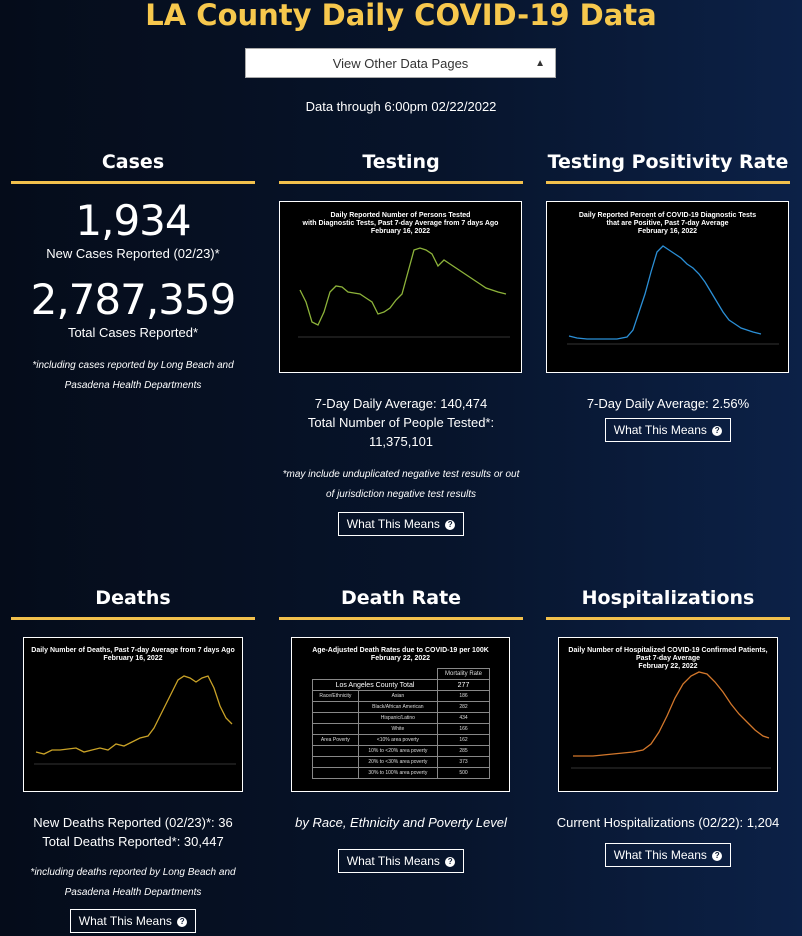 This screenshot has height=936, width=802. I want to click on deaths-new: New Deaths Reported (02/23)*: 36, so click(133, 822).